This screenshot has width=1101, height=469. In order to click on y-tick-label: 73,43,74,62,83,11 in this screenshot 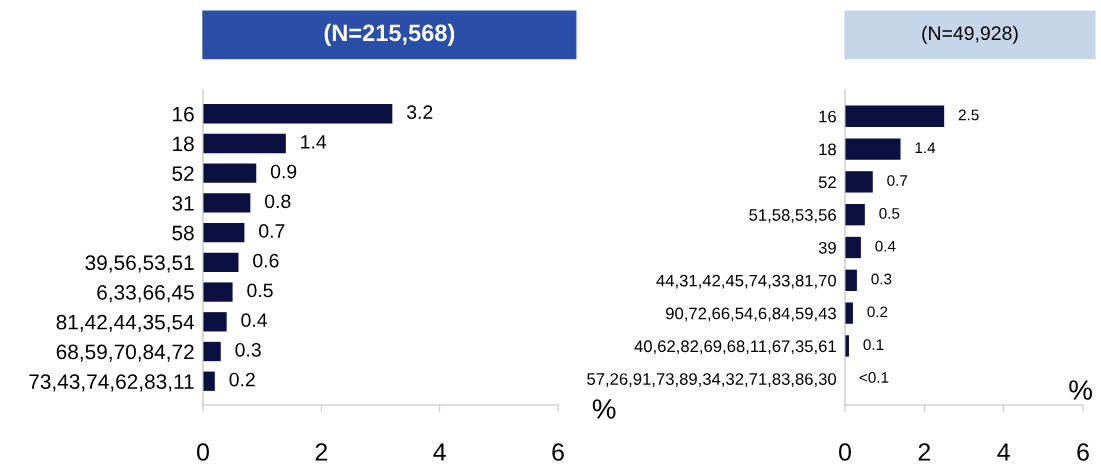, I will do `click(111, 383)`.